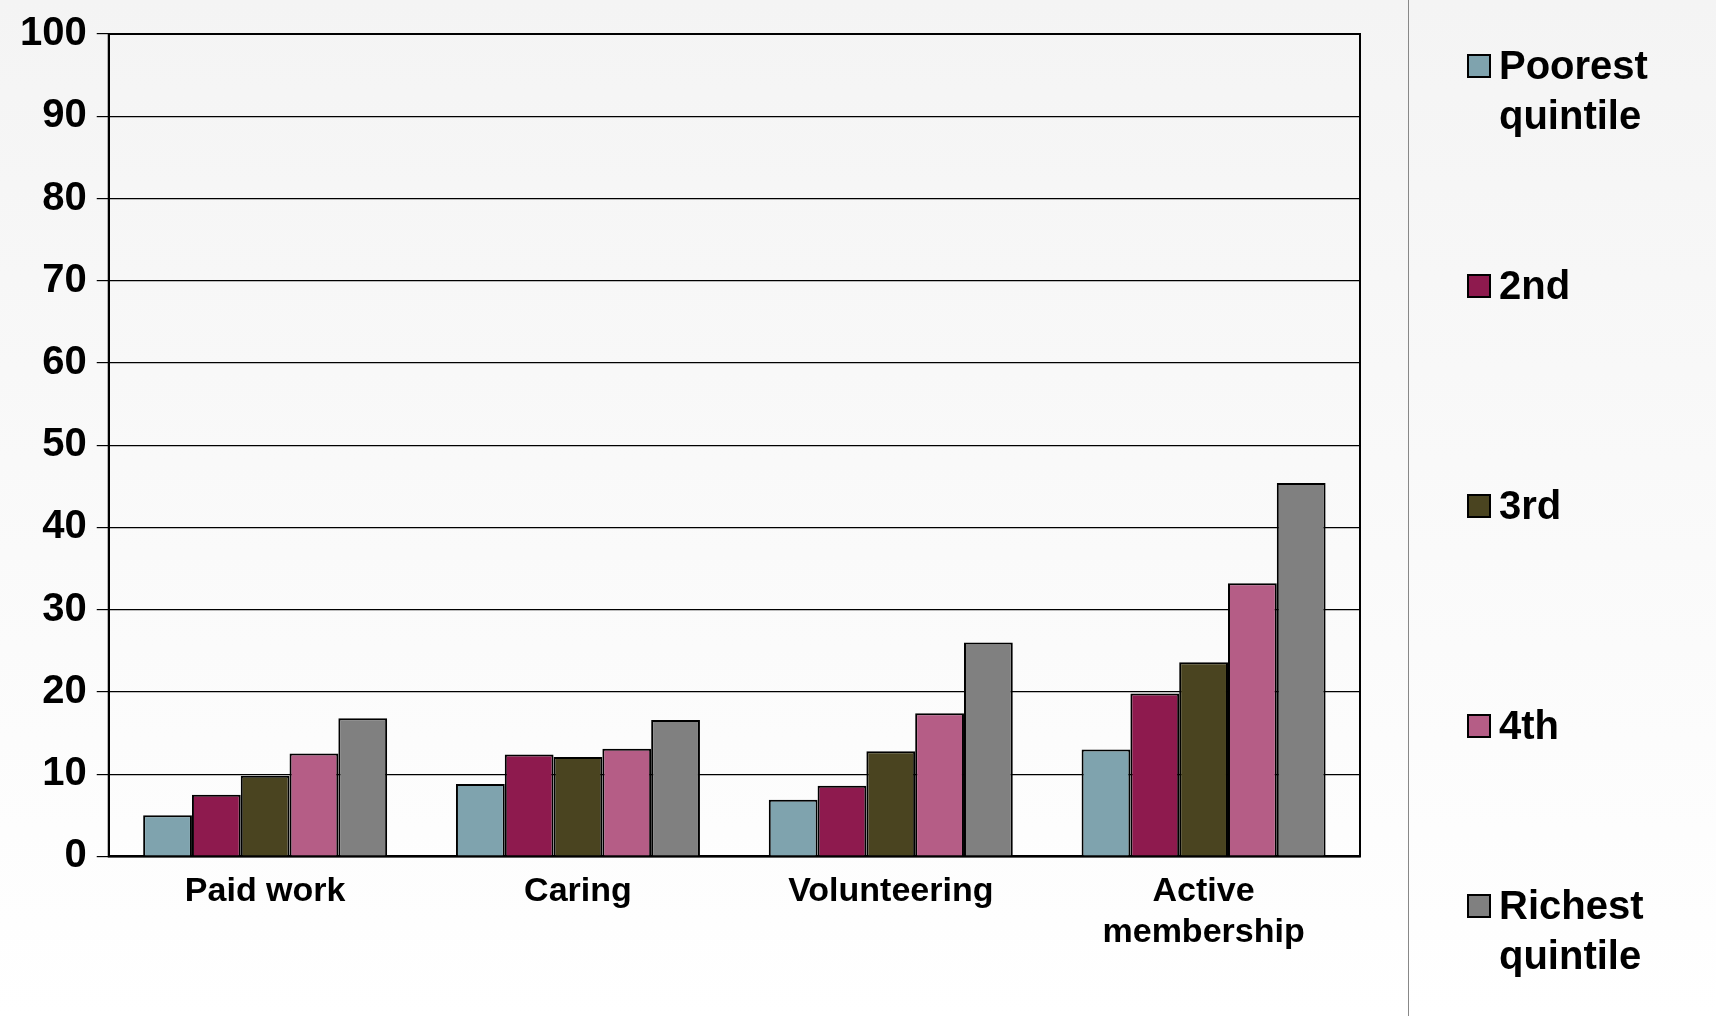  I want to click on legend-label: 2nd, so click(1535, 285).